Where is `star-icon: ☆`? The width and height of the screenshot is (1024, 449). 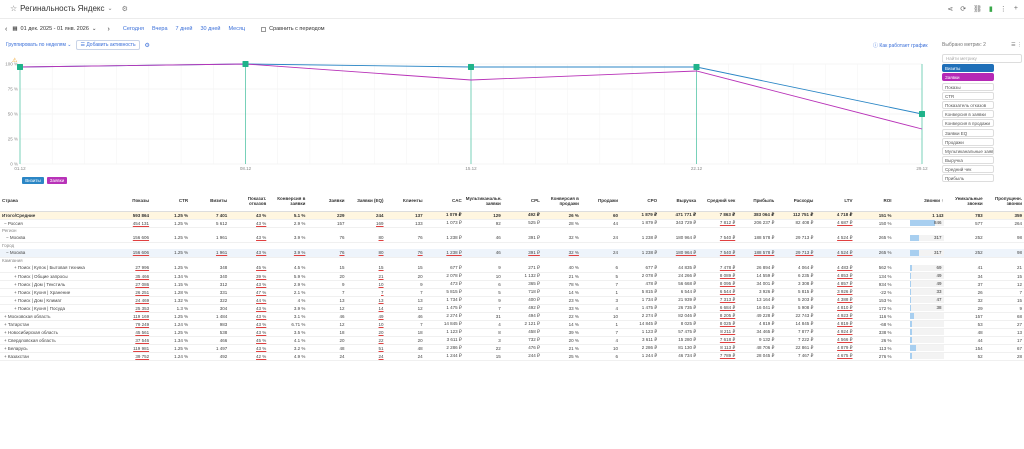
star-icon: ☆ is located at coordinates (14, 8).